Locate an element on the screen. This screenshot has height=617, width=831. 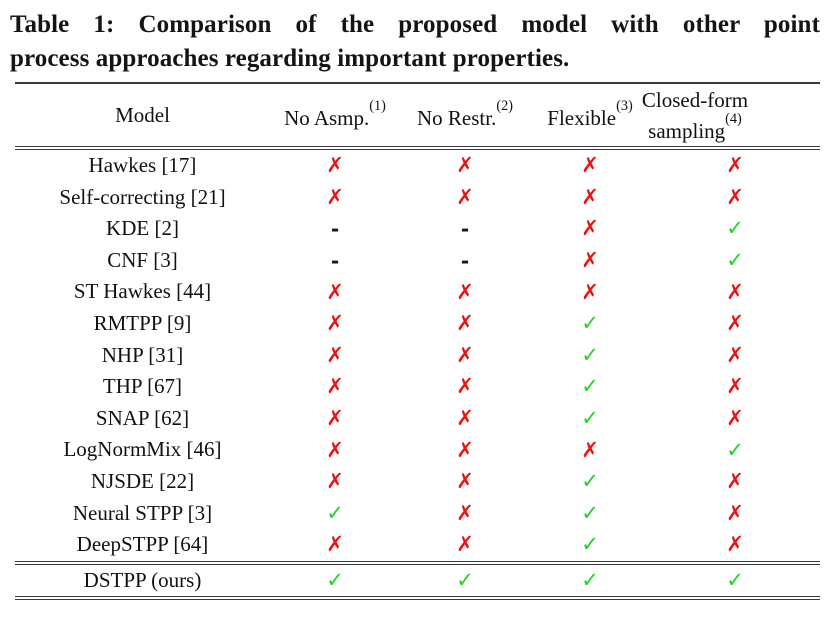
column-header-no-asmp: No Asmp.(1) is located at coordinates (335, 114).